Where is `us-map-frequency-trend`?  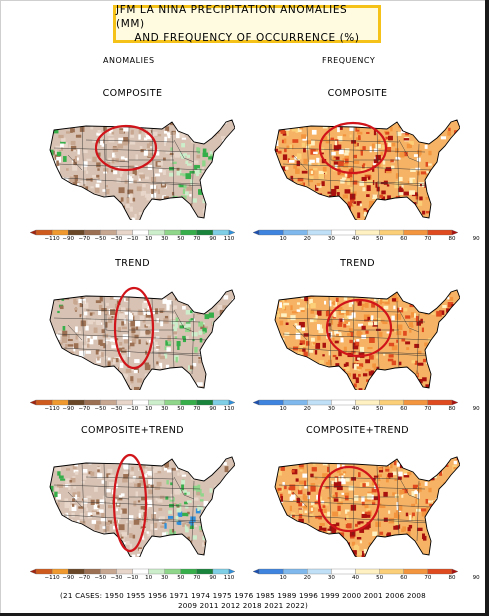 us-map-frequency-trend is located at coordinates (367, 339).